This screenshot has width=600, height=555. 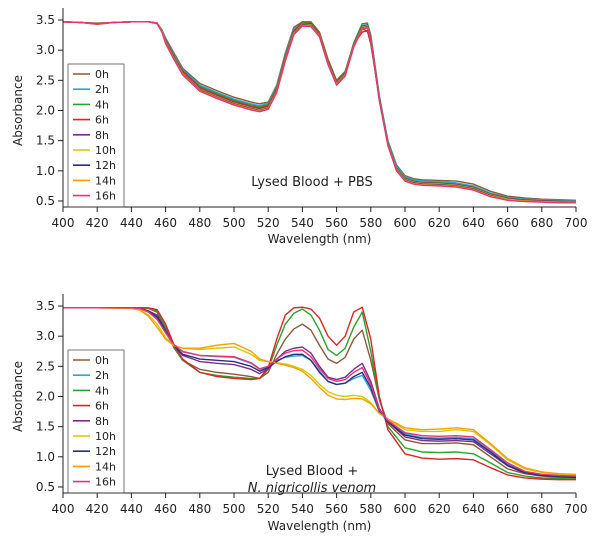 What do you see at coordinates (312, 471) in the screenshot?
I see `annotation: Lysed Blood +` at bounding box center [312, 471].